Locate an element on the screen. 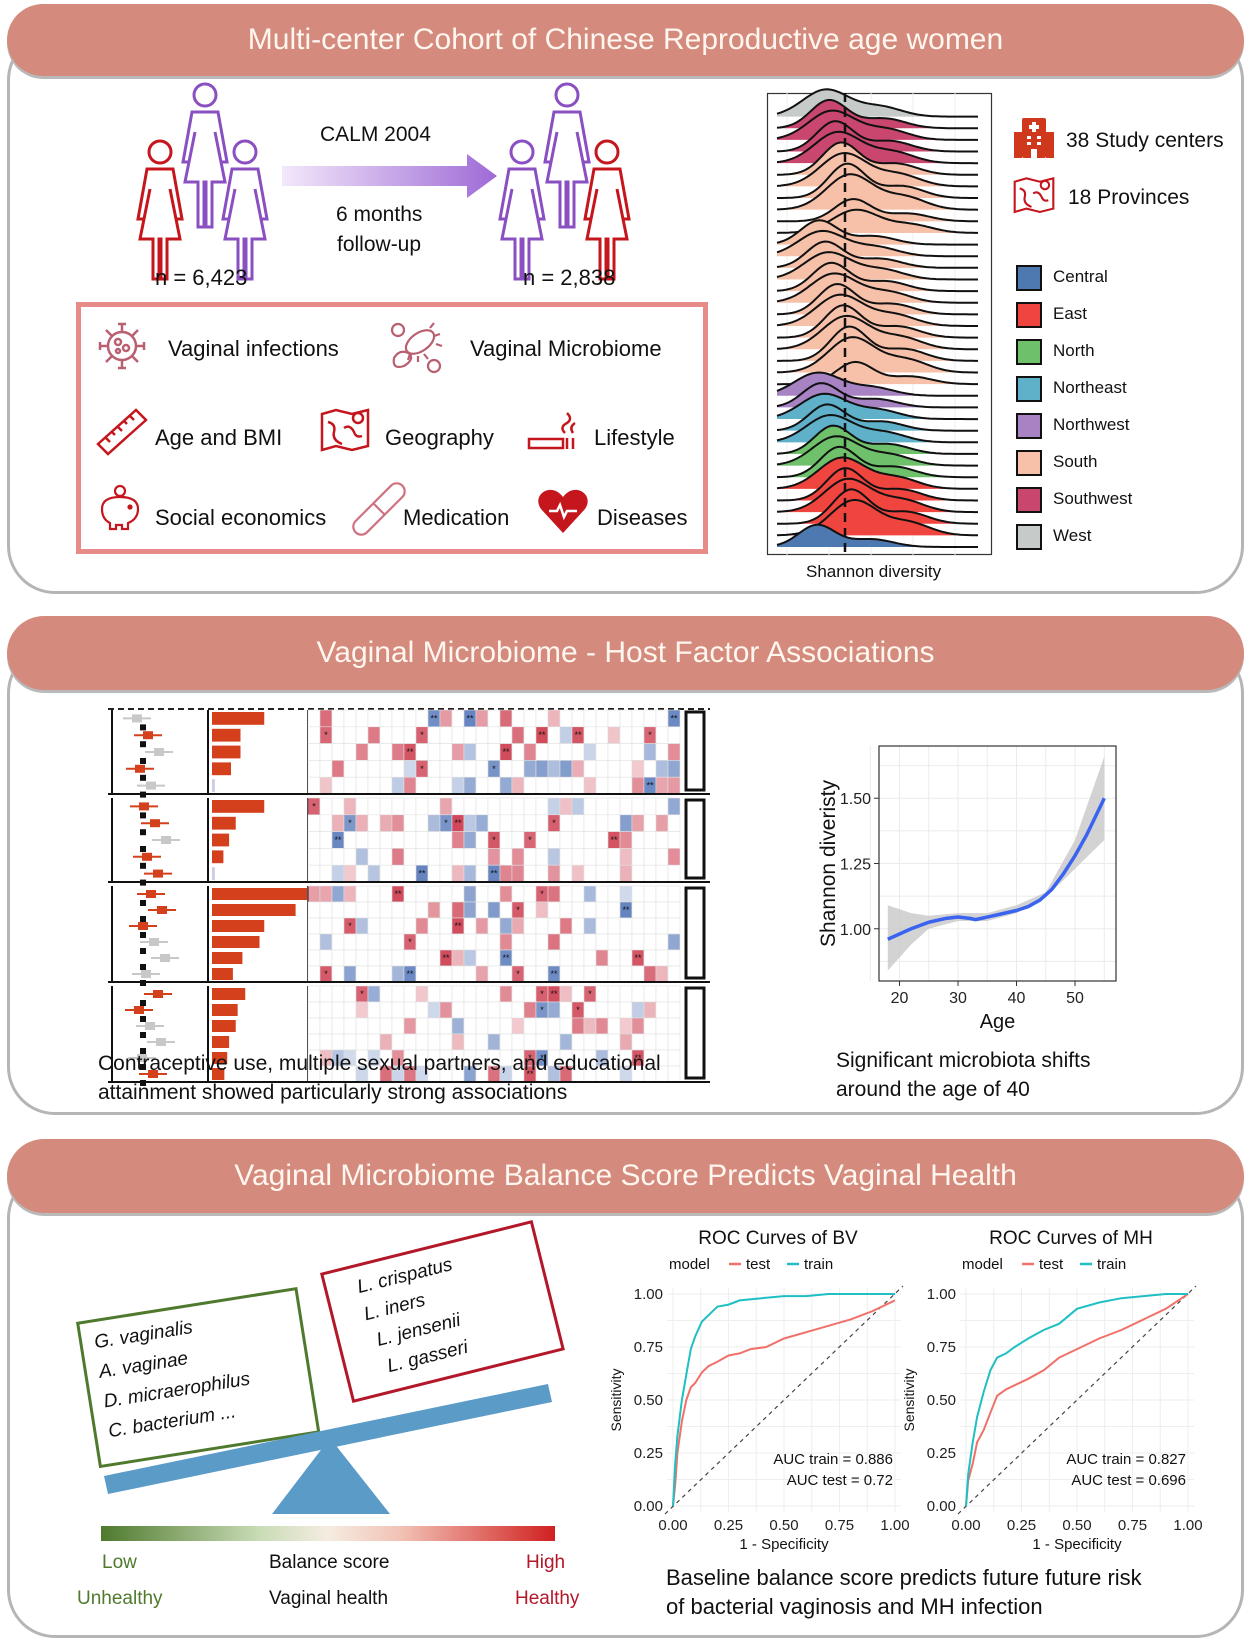 Image resolution: width=1251 pixels, height=1641 pixels. factor-medication: Medication is located at coordinates (456, 517).